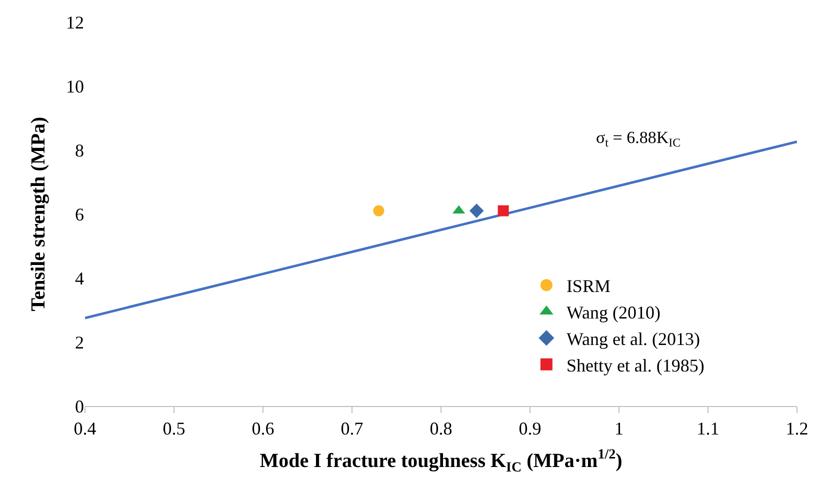  I want to click on x-tick-label: 0.9, so click(530, 428).